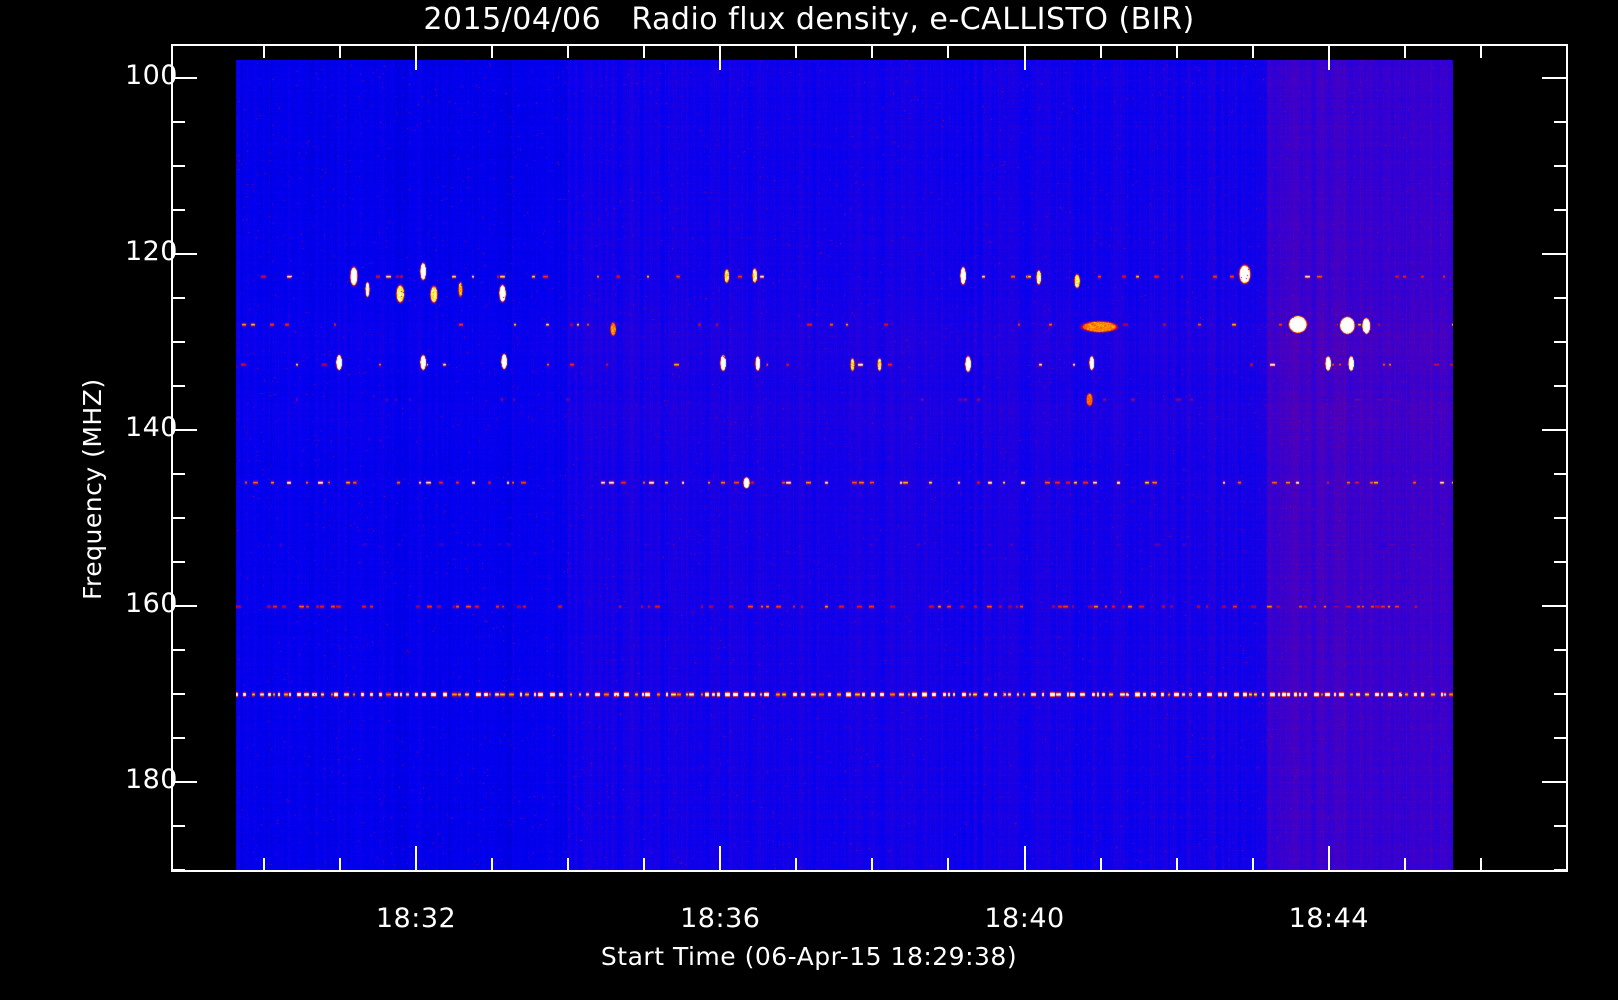 The image size is (1618, 1000). I want to click on y-tick-label: 180, so click(151, 779).